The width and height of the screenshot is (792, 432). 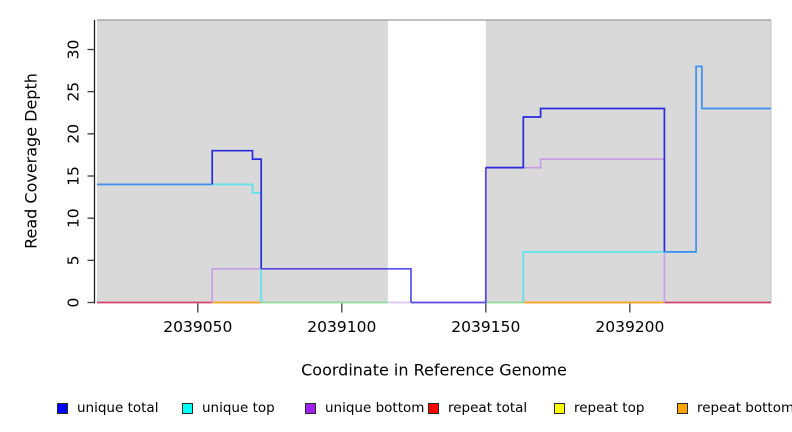 What do you see at coordinates (717, 159) in the screenshot?
I see `segment-unique-total-top-overlap-right` at bounding box center [717, 159].